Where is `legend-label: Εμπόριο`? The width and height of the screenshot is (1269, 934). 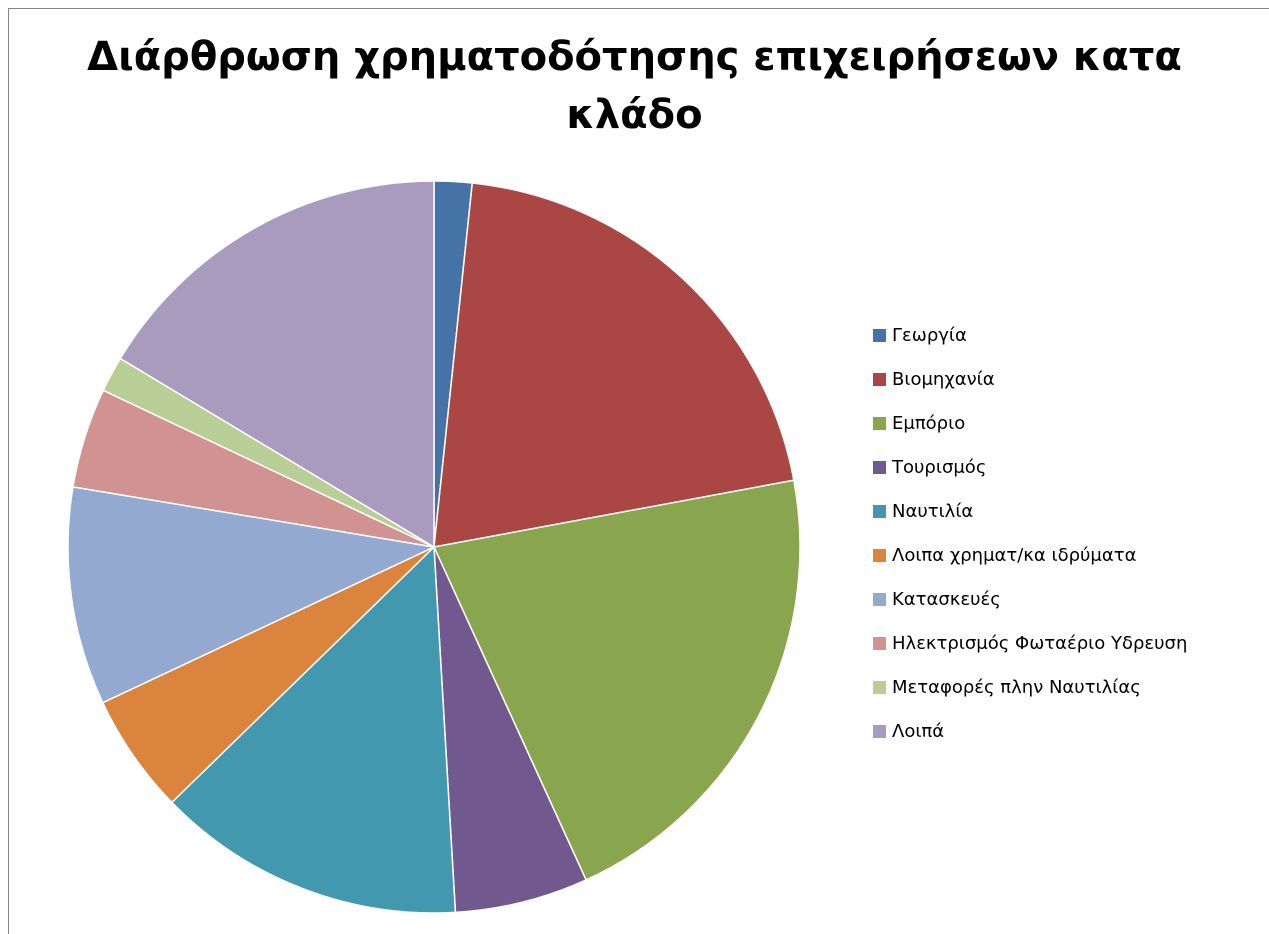 legend-label: Εμπόριο is located at coordinates (929, 423).